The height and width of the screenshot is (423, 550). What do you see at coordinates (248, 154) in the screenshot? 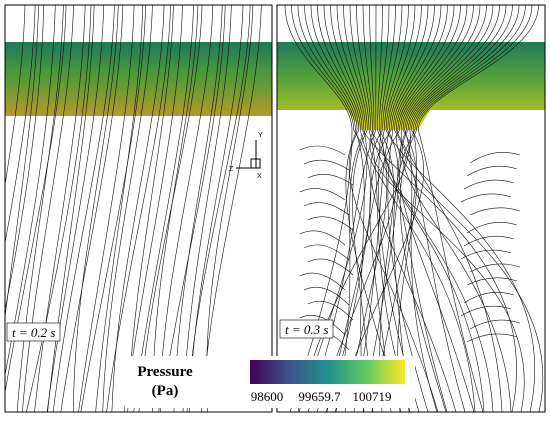
I see `axes-triad` at bounding box center [248, 154].